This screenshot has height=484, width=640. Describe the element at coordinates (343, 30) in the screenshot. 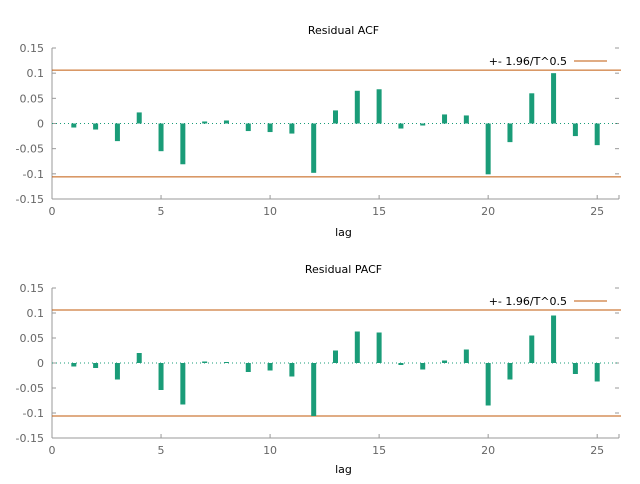

I see `chart-title: Residual ACF` at that location.